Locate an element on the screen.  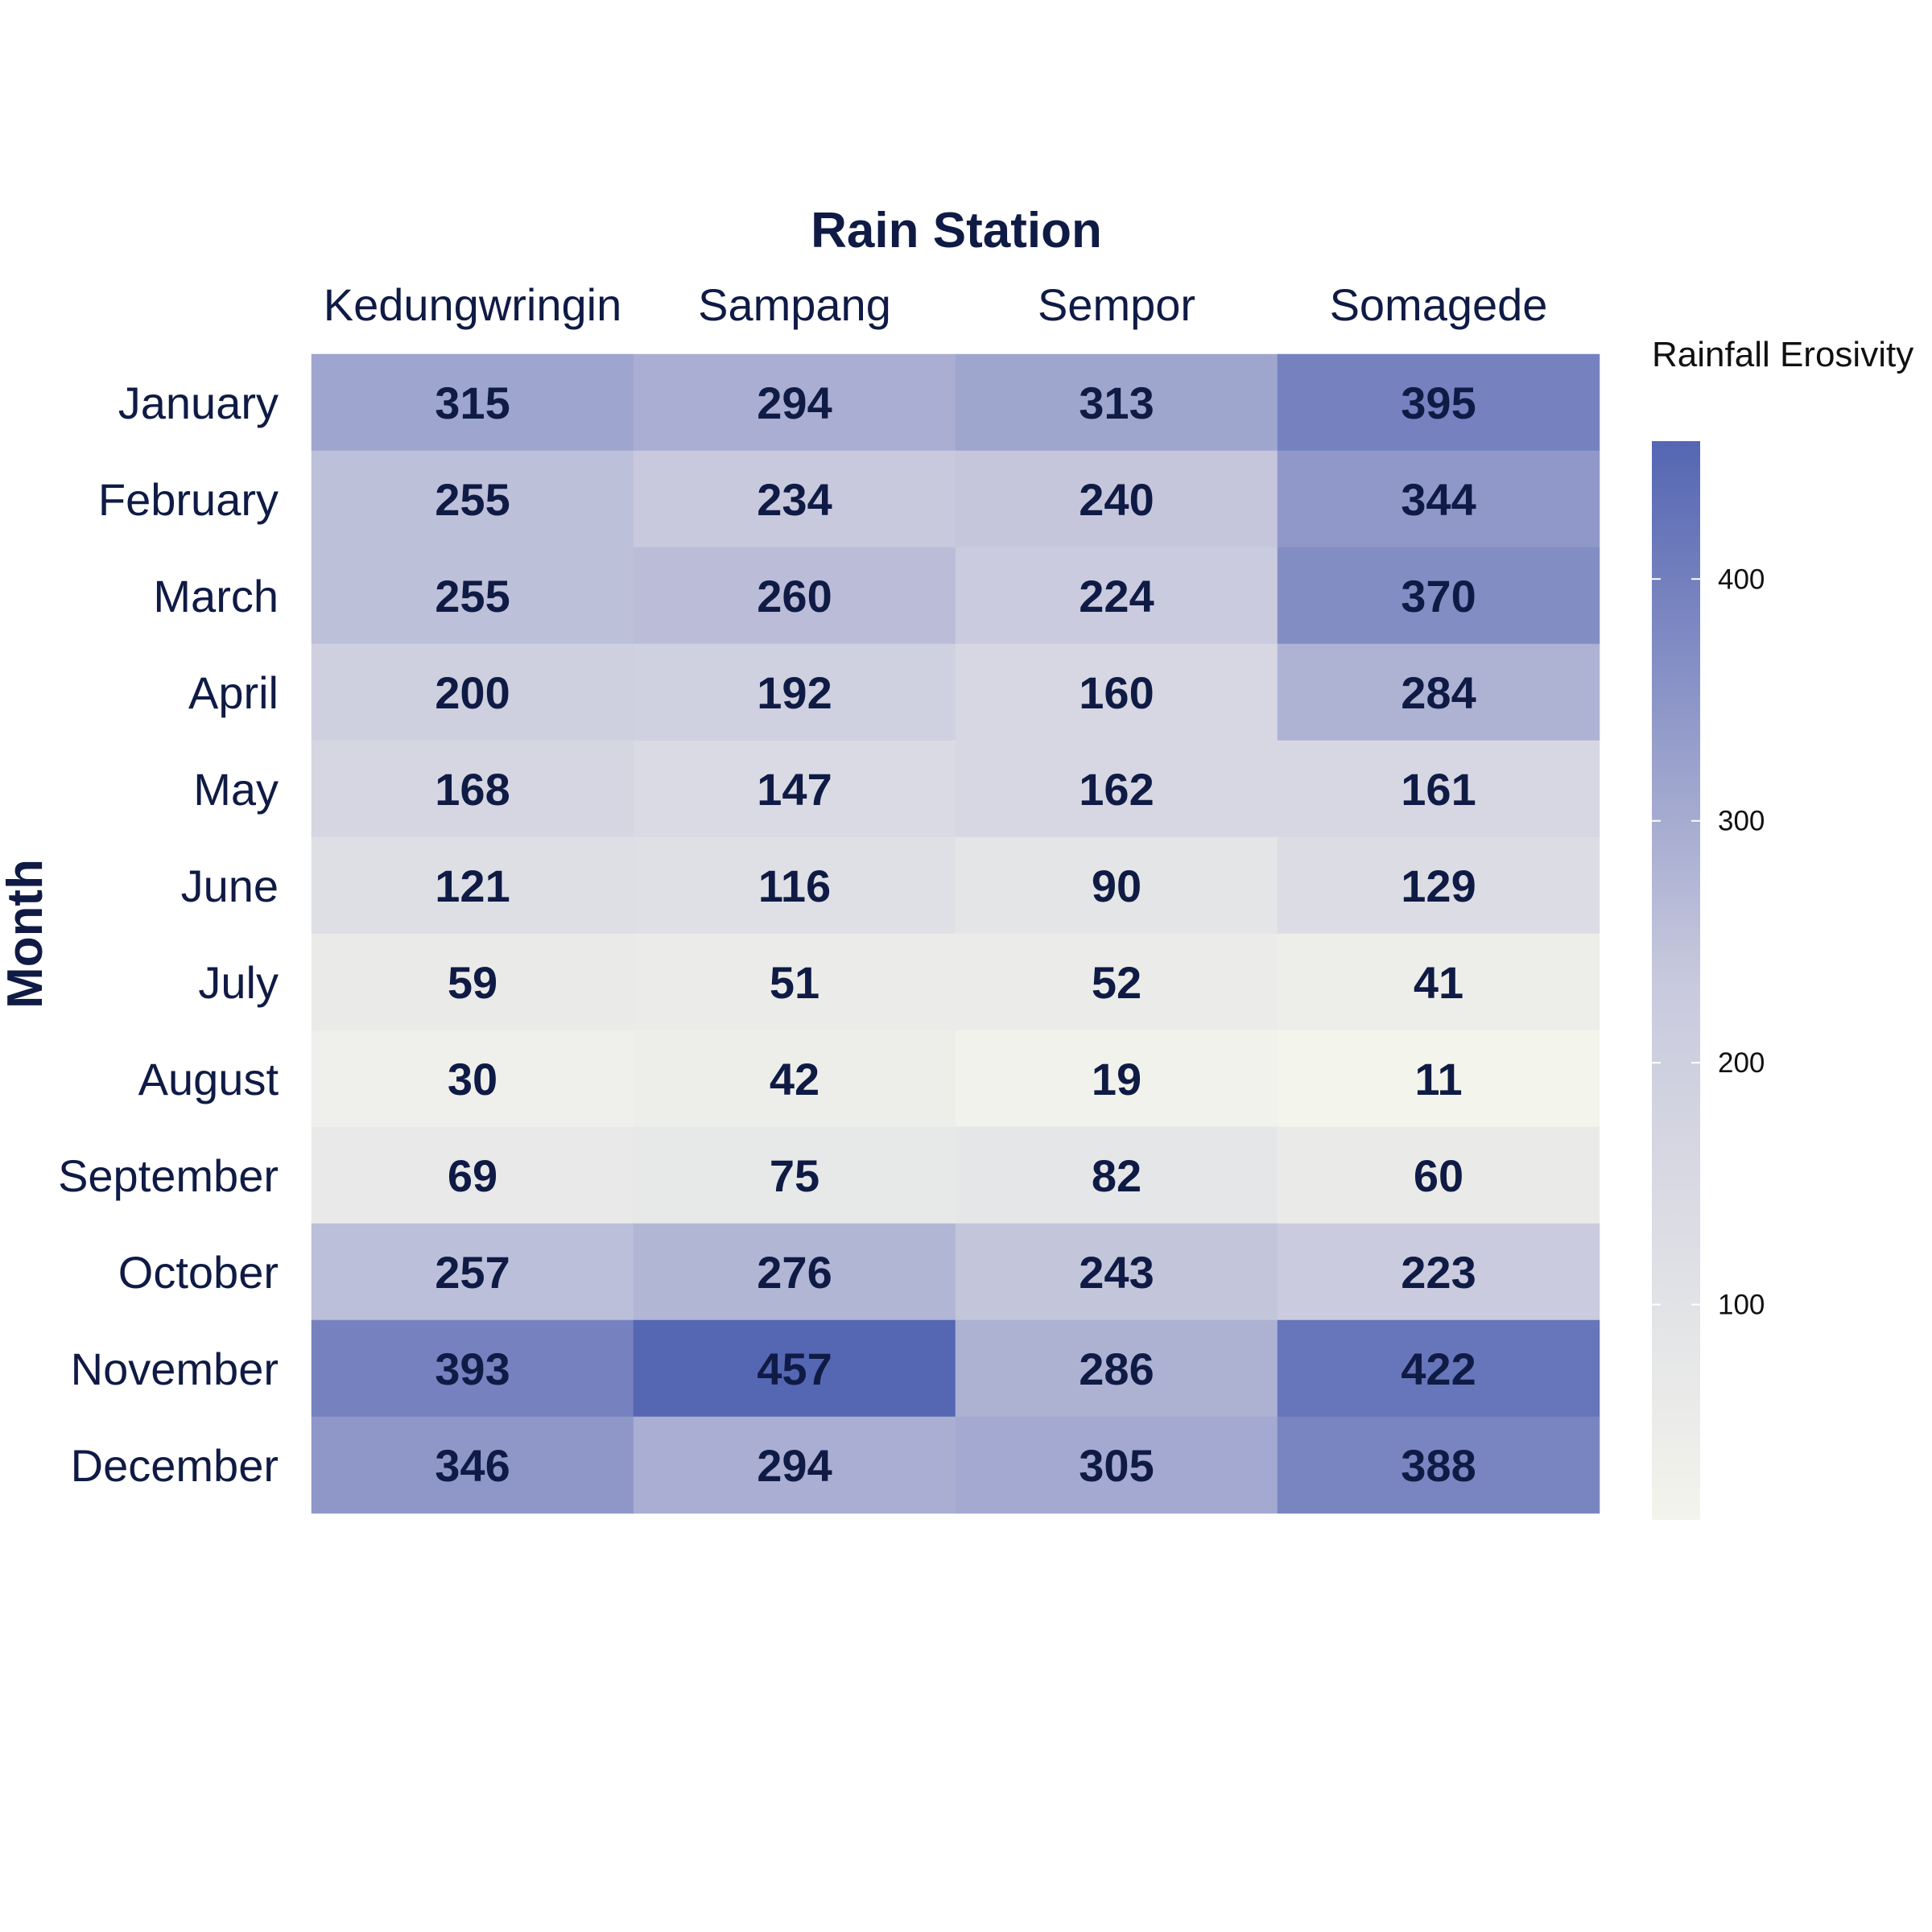
cell-value-label: 52 is located at coordinates (1116, 982).